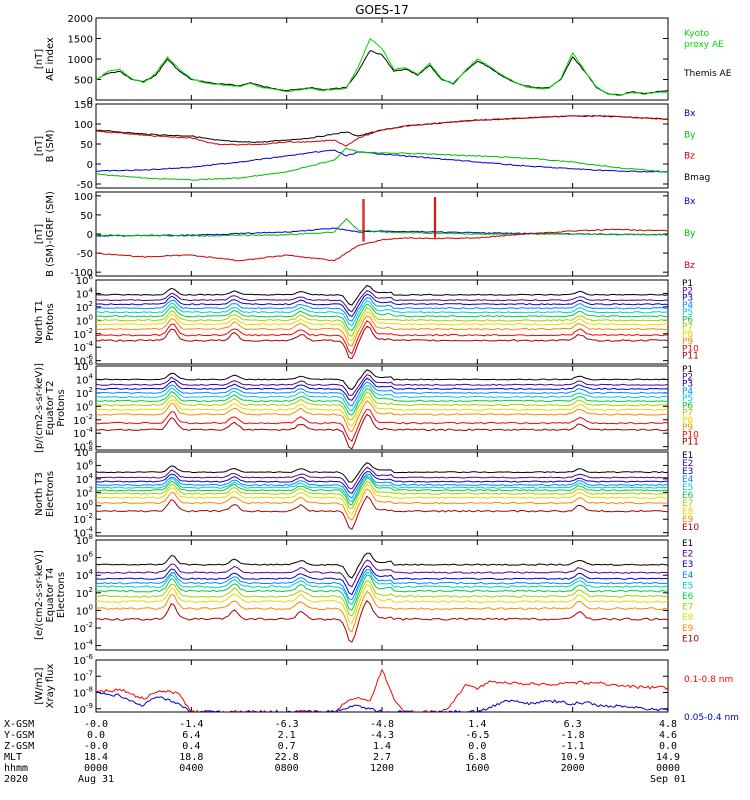 Image resolution: width=750 pixels, height=800 pixels. What do you see at coordinates (50, 686) in the screenshot?
I see `y-axis-label: Xray flux` at bounding box center [50, 686].